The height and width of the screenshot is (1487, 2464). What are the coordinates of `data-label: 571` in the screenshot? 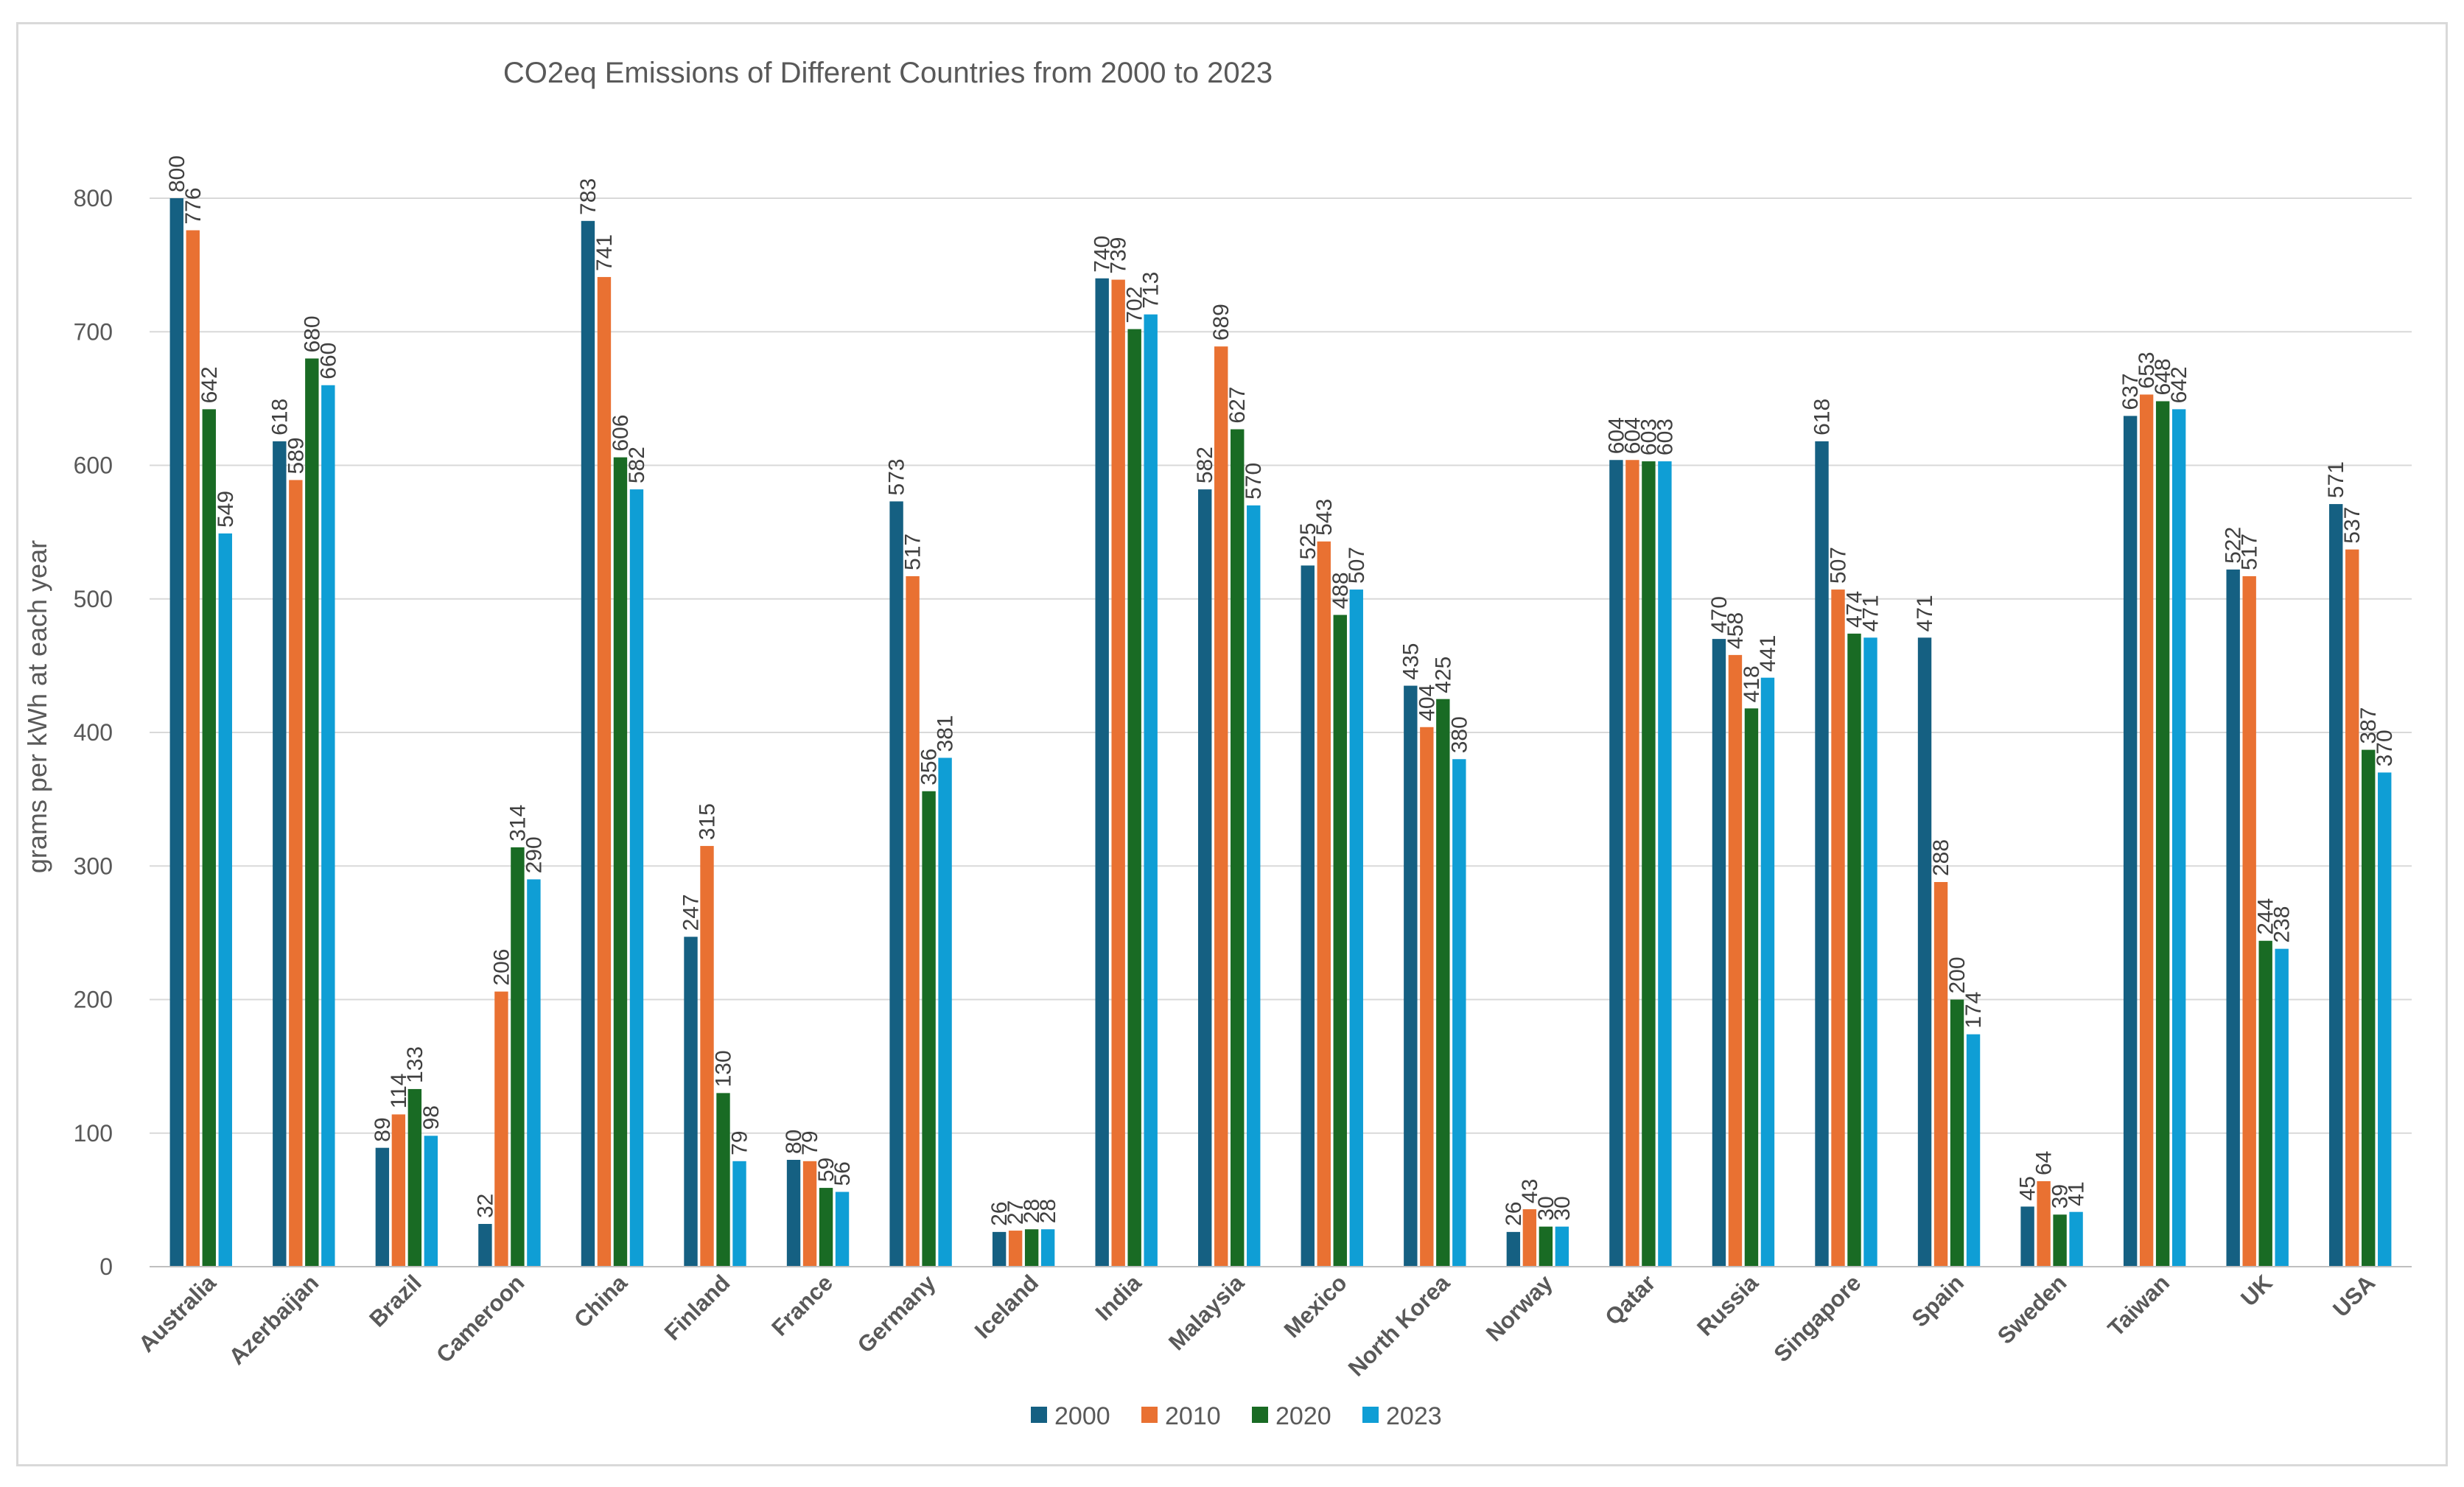 It's located at (2336, 479).